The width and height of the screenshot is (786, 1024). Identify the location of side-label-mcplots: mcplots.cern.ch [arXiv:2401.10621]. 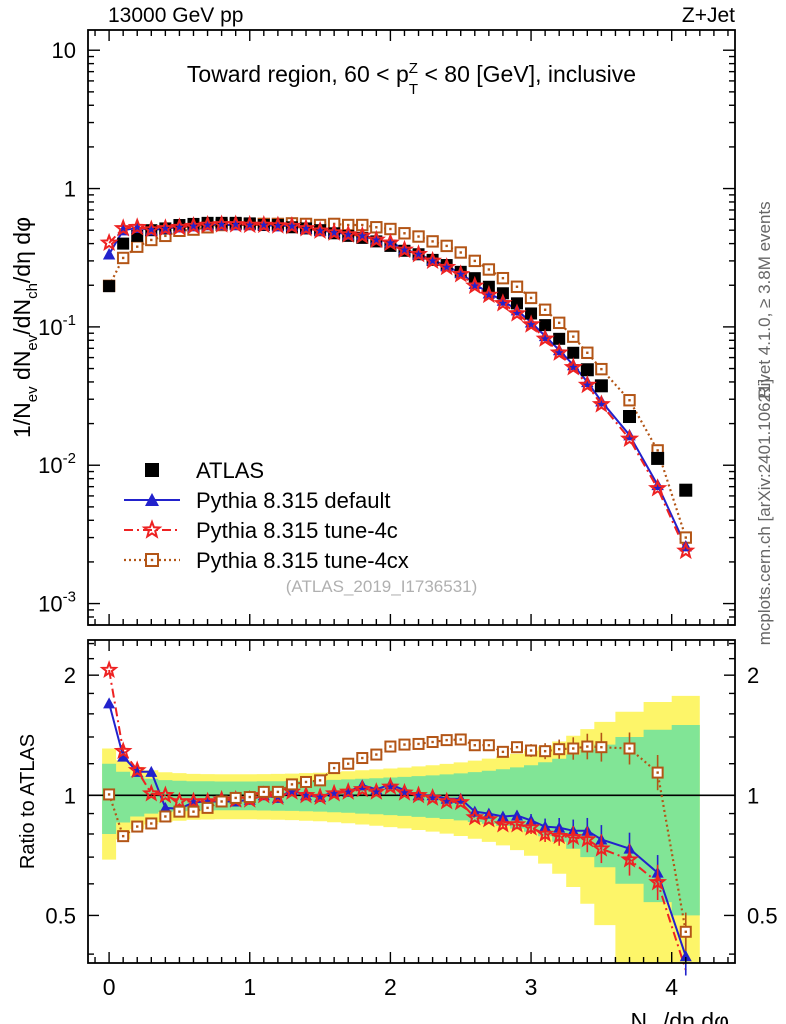
(764, 512).